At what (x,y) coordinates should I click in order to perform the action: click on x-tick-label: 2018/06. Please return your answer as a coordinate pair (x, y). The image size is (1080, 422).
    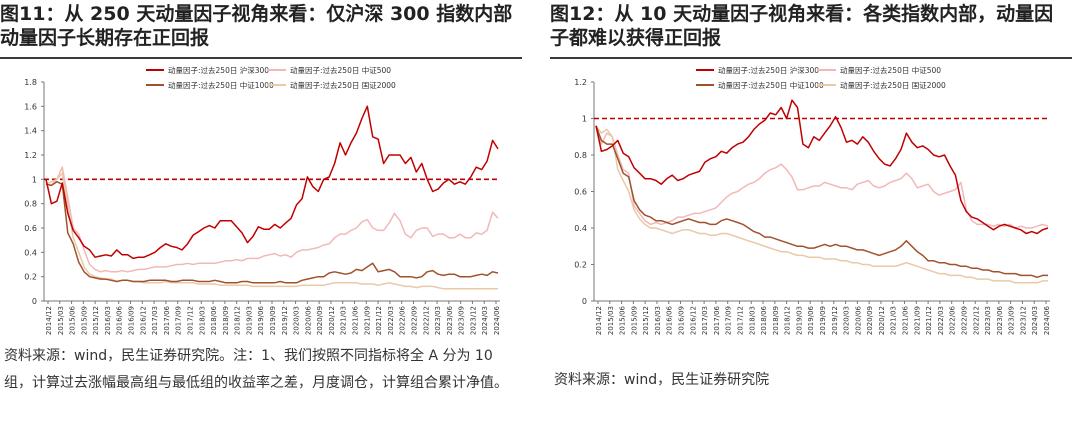
    Looking at the image, I should click on (214, 320).